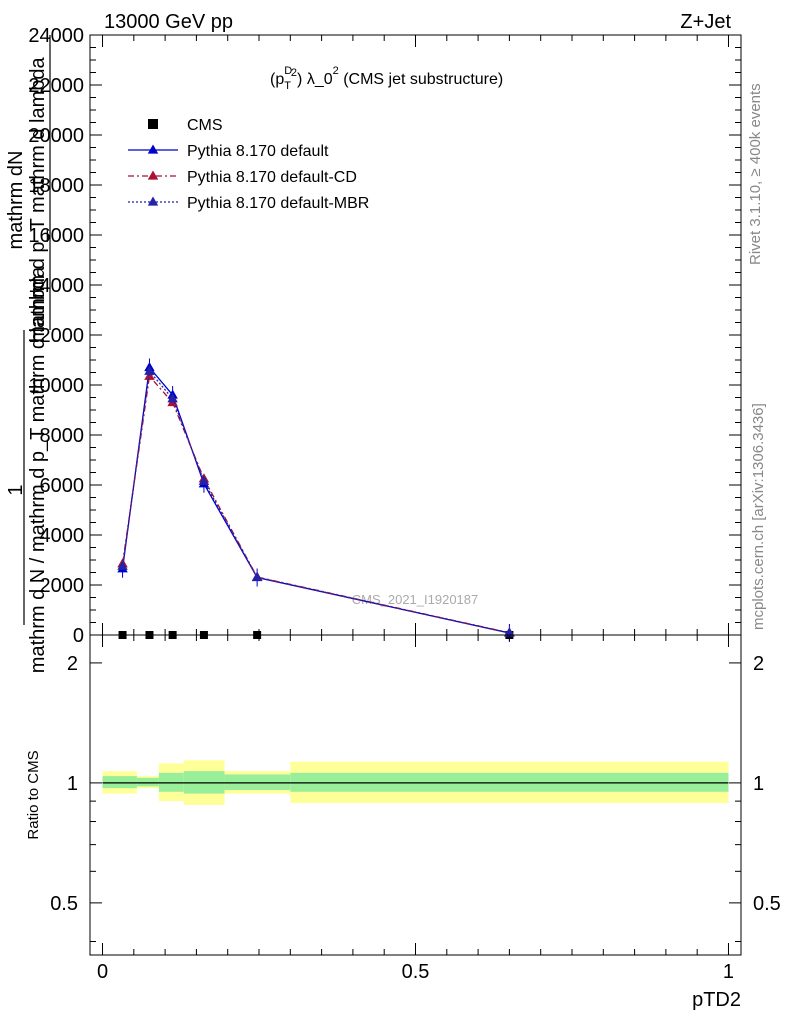  Describe the element at coordinates (62, 586) in the screenshot. I see `y-tick-label: 2000` at that location.